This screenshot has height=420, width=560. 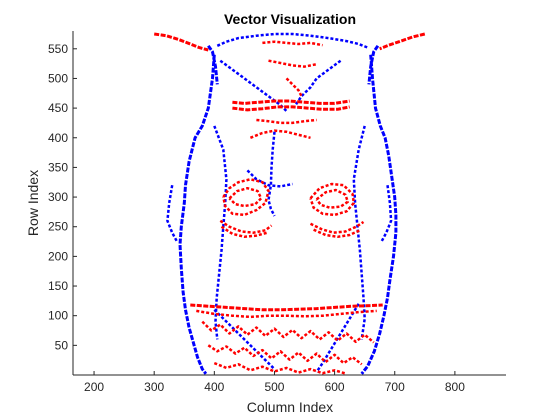 What do you see at coordinates (58, 286) in the screenshot?
I see `y-tick-label: 150` at bounding box center [58, 286].